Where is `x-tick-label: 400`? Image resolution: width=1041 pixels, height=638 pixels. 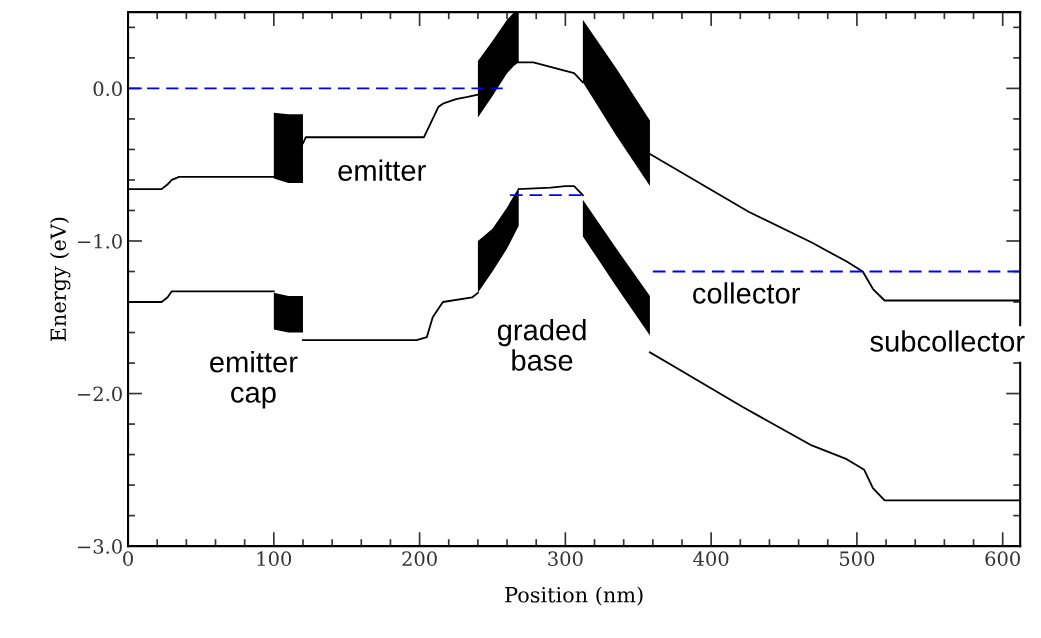
x-tick-label: 400 is located at coordinates (711, 559).